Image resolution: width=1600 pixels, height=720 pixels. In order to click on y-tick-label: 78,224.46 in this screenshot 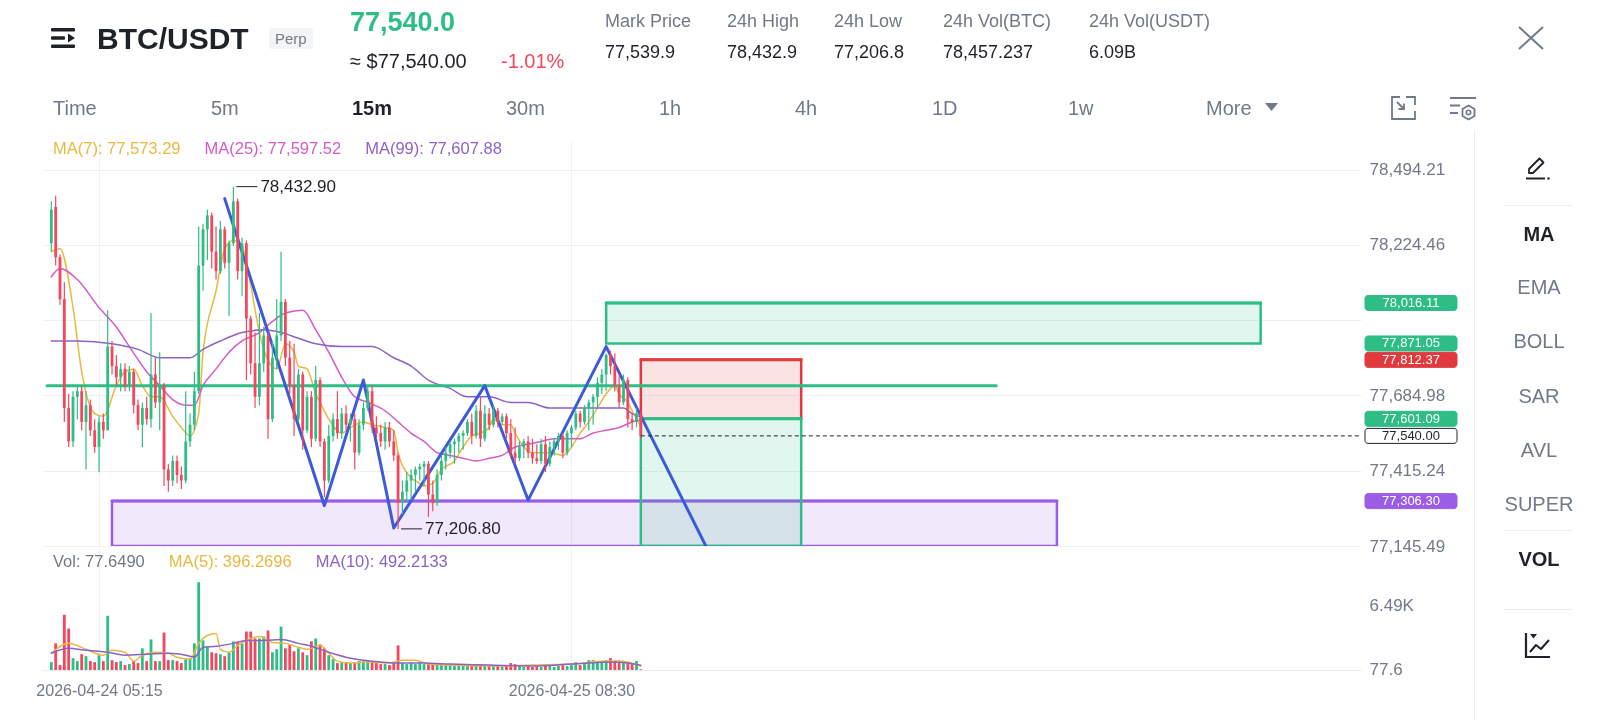, I will do `click(1407, 245)`.